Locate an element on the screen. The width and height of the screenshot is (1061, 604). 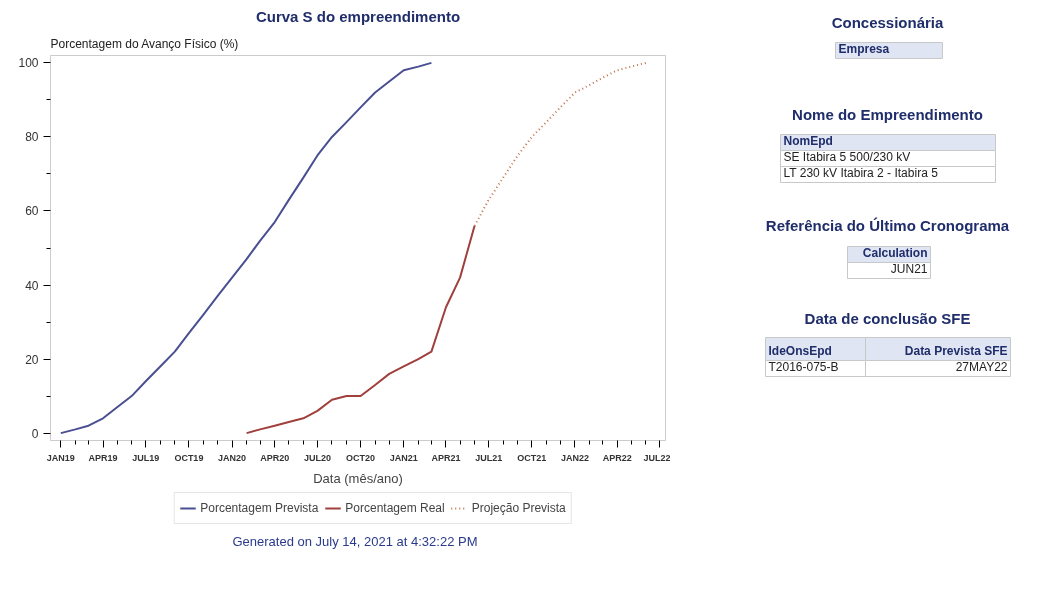
y-tick-label: 0 is located at coordinates (35, 433).